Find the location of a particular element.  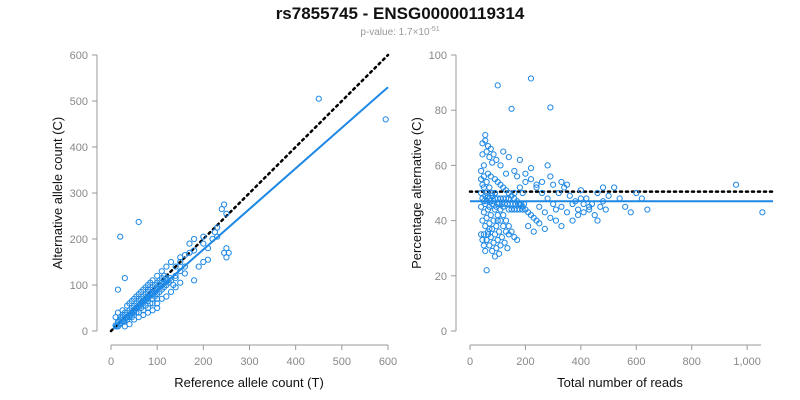

left-x-axis-label: Reference allele count (T) is located at coordinates (249, 382).